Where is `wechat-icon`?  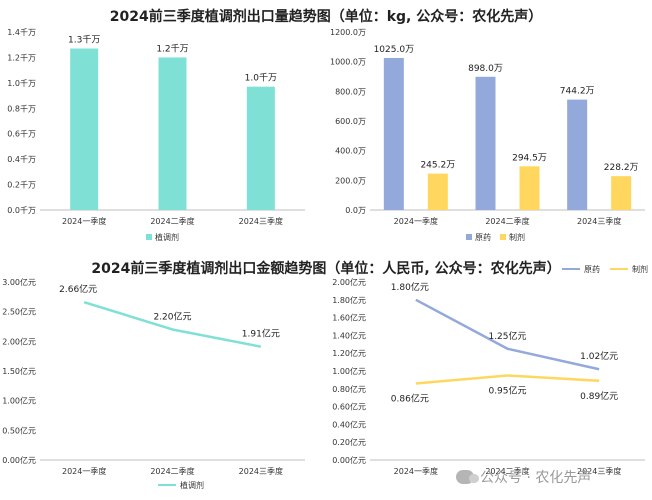 wechat-icon is located at coordinates (467, 477).